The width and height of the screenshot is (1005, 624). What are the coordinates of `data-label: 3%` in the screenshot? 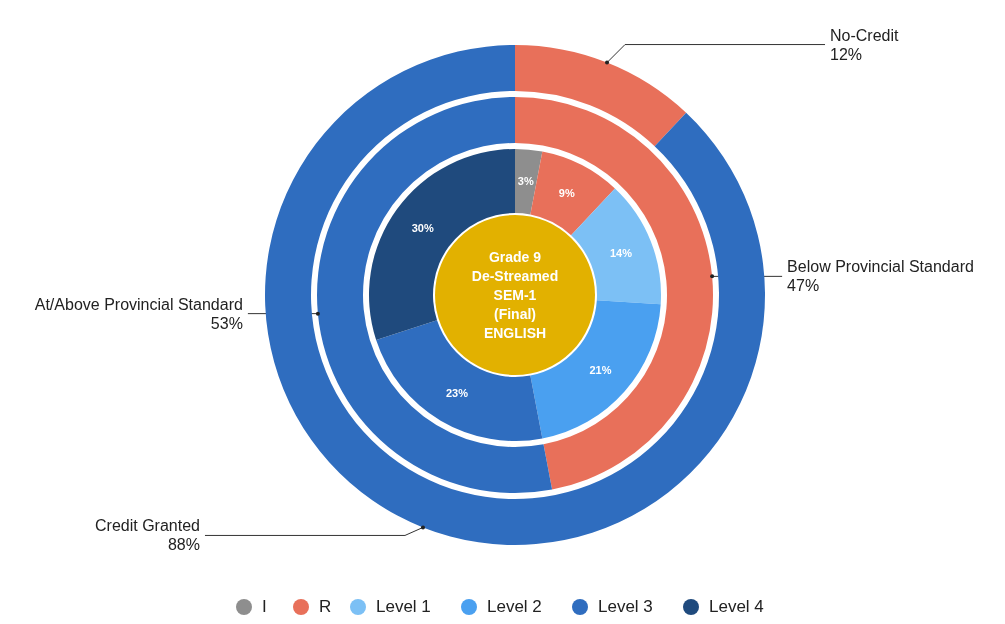 It's located at (525, 181).